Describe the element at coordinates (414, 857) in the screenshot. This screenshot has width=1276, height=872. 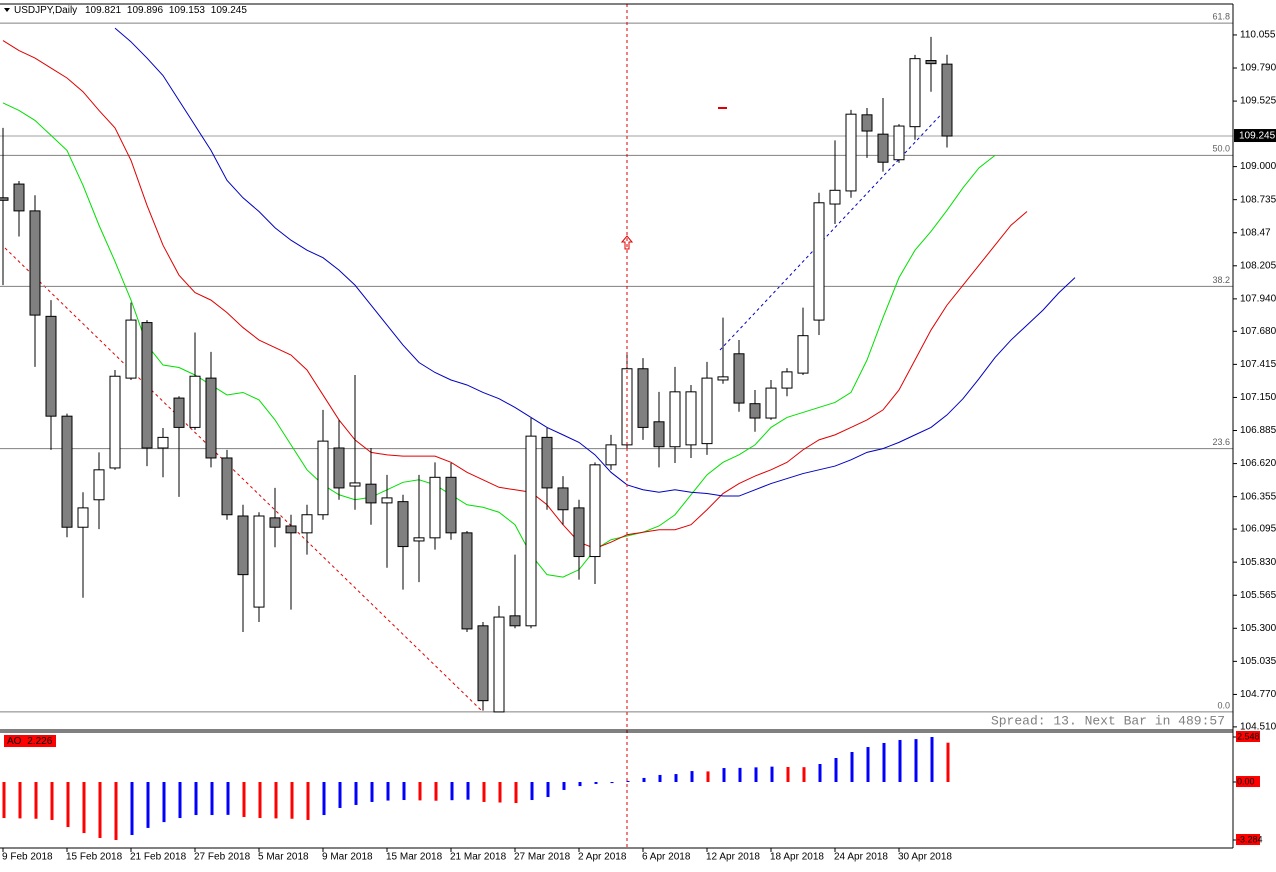
I see `x-tick-label: 15 Mar 2018` at that location.